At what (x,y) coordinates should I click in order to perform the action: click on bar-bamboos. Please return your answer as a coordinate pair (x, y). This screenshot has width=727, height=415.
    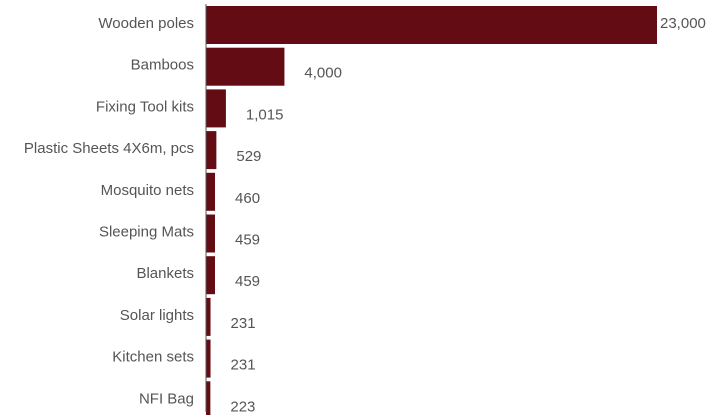
    Looking at the image, I should click on (245, 66).